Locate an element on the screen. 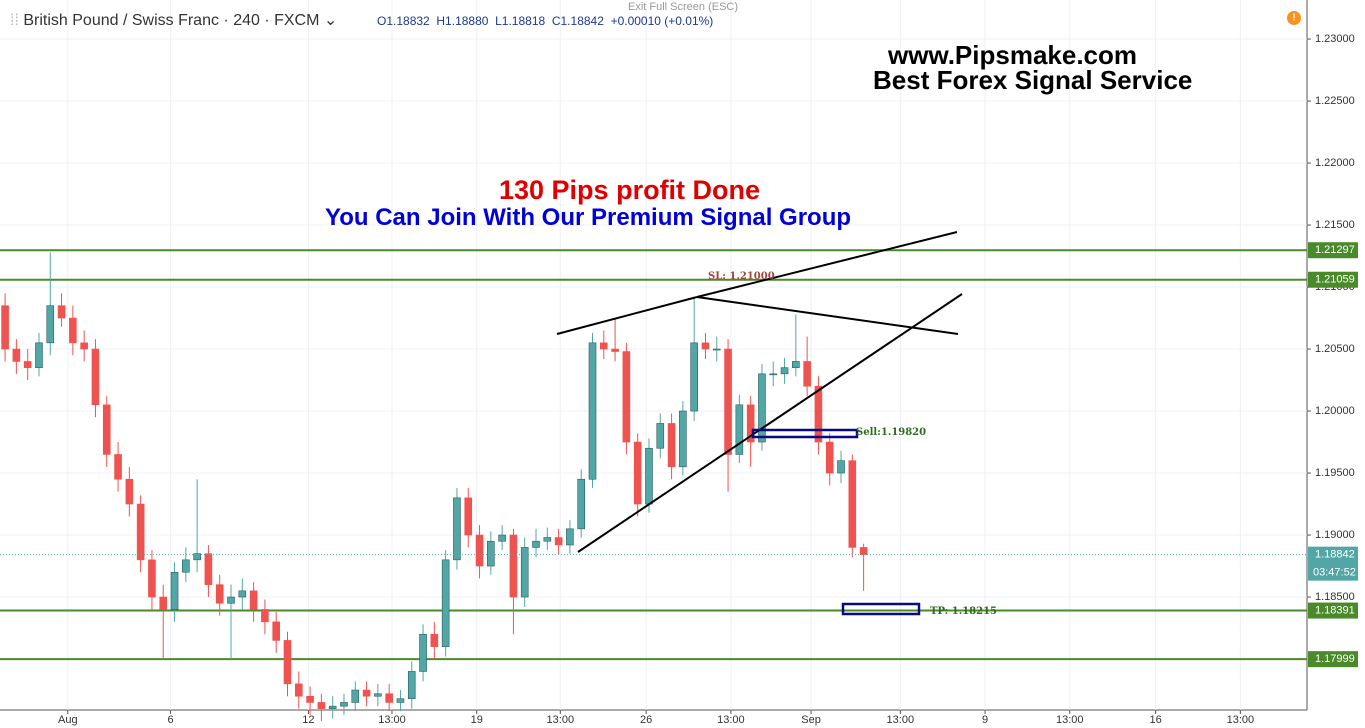  alert-icon-mark: ! is located at coordinates (1293, 18).